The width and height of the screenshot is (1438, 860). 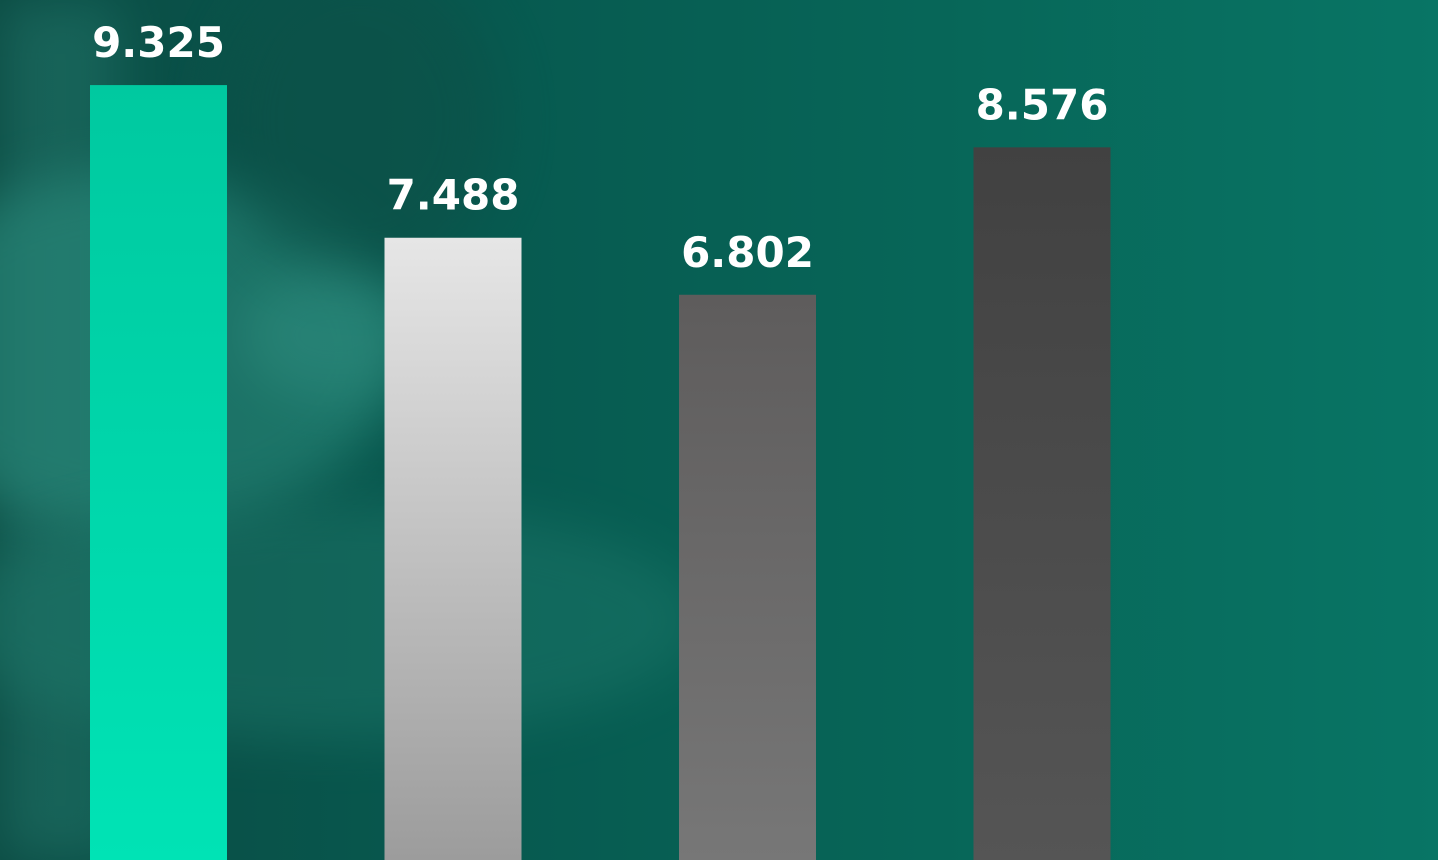 I want to click on bar-value-label-3: 6.802, so click(x=747, y=252).